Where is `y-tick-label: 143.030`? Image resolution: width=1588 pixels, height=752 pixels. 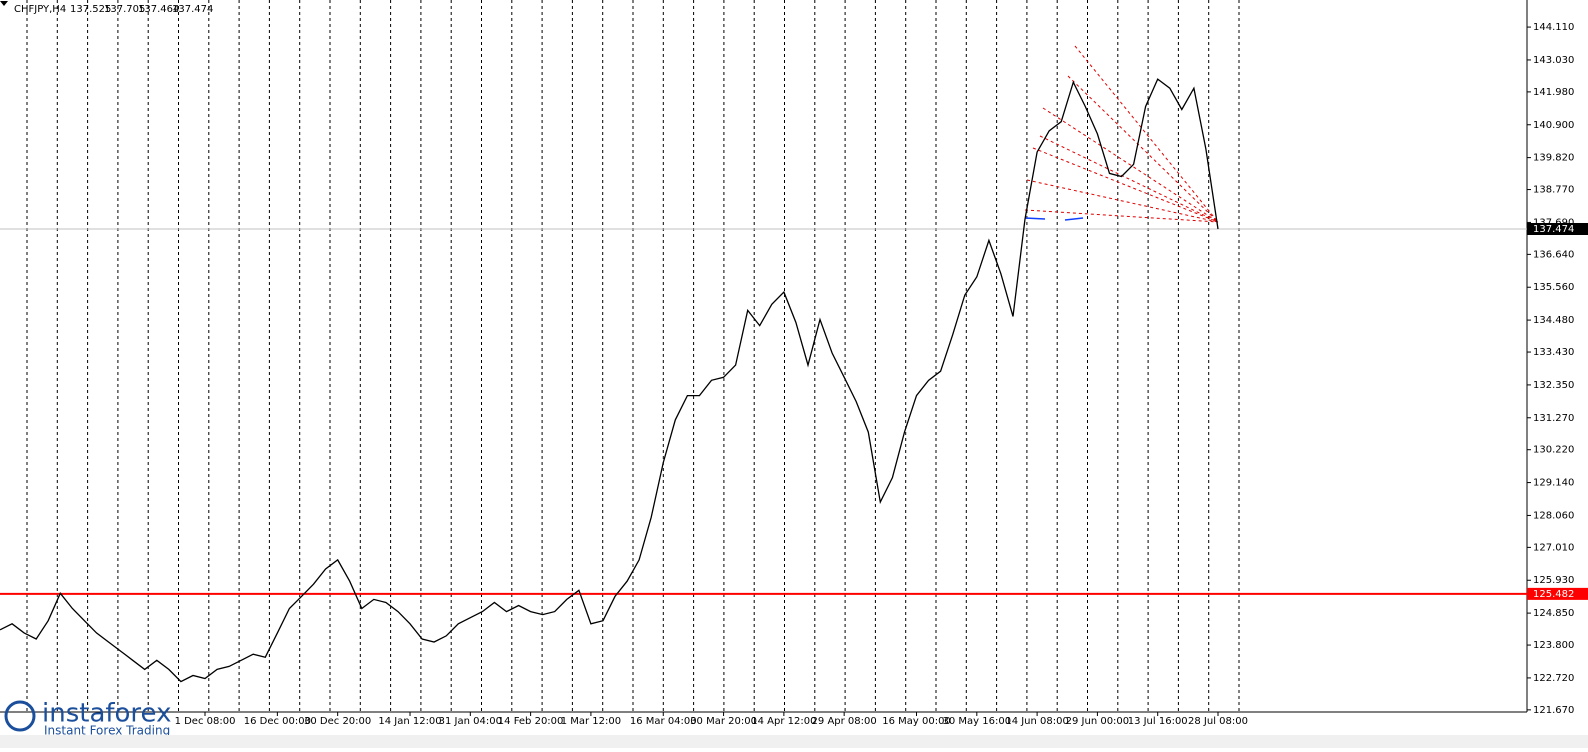 y-tick-label: 143.030 is located at coordinates (1553, 60).